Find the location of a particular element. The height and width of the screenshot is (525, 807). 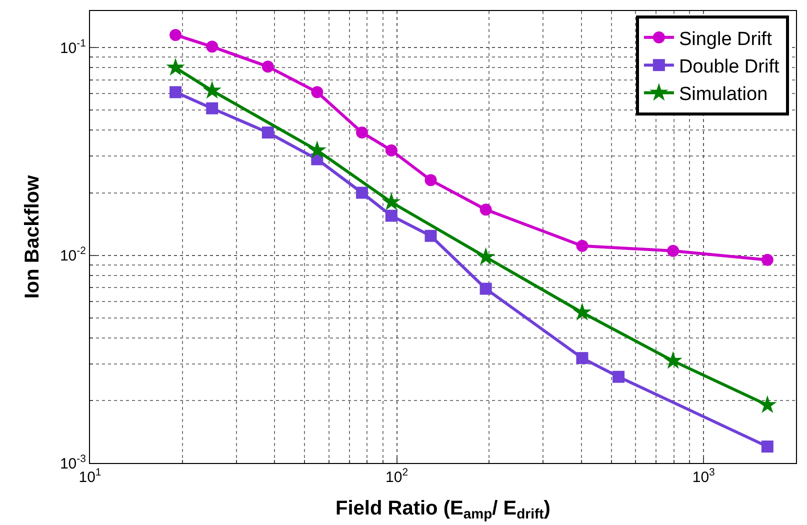

legend-label: Single Drift is located at coordinates (725, 39).